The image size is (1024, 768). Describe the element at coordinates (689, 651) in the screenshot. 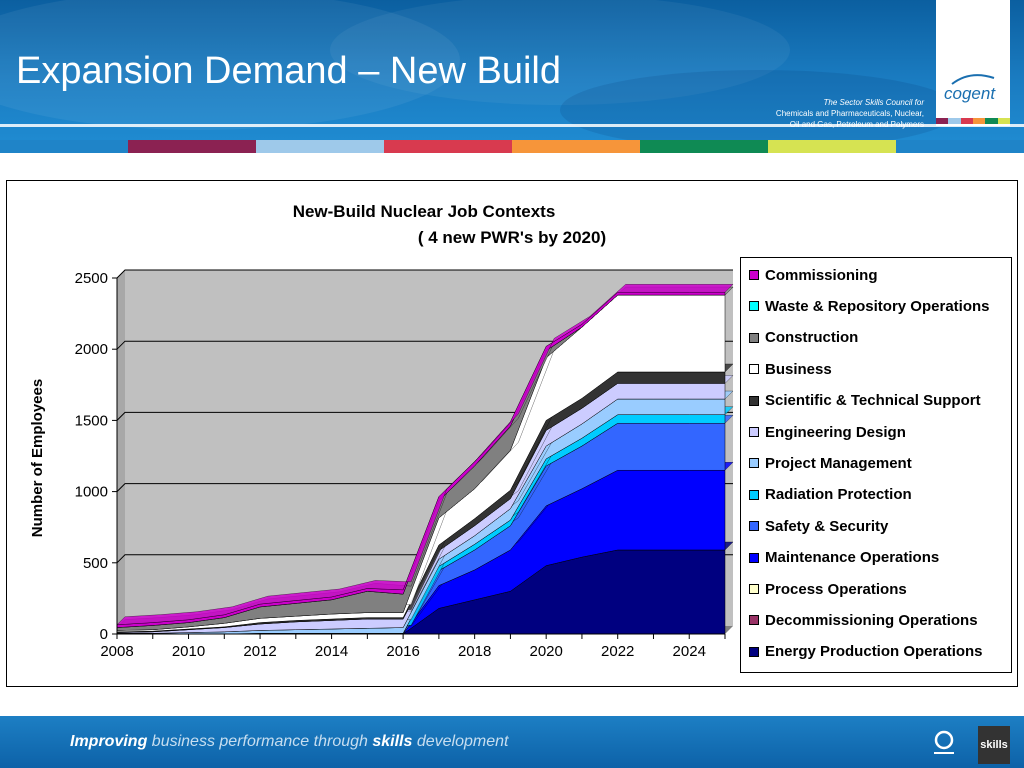

I see `x-tick-label: 2024` at that location.